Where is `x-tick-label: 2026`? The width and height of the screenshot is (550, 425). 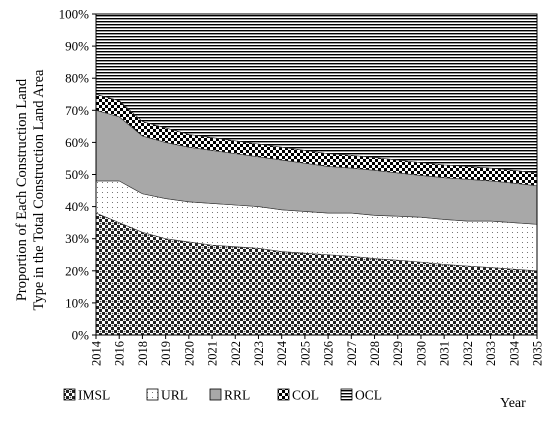 x-tick-label: 2026 is located at coordinates (329, 353).